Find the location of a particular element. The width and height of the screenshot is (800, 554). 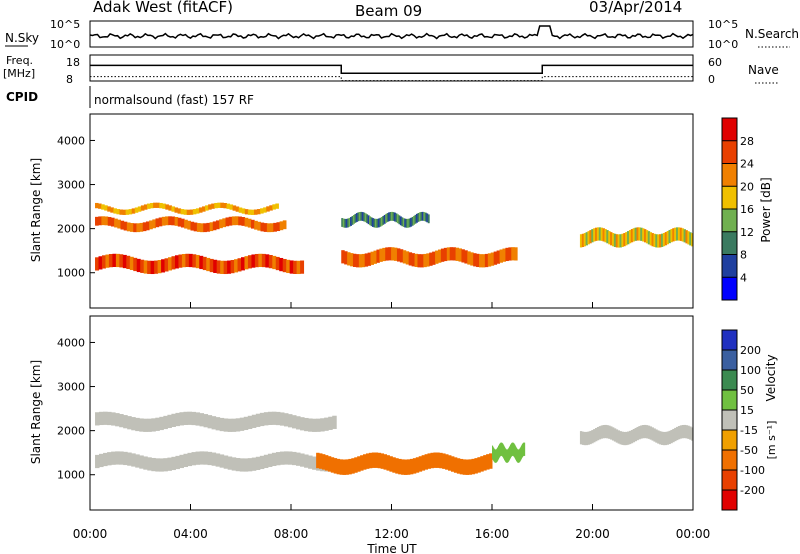

cpid-text: normalsound (fast) 157 RF is located at coordinates (174, 100).